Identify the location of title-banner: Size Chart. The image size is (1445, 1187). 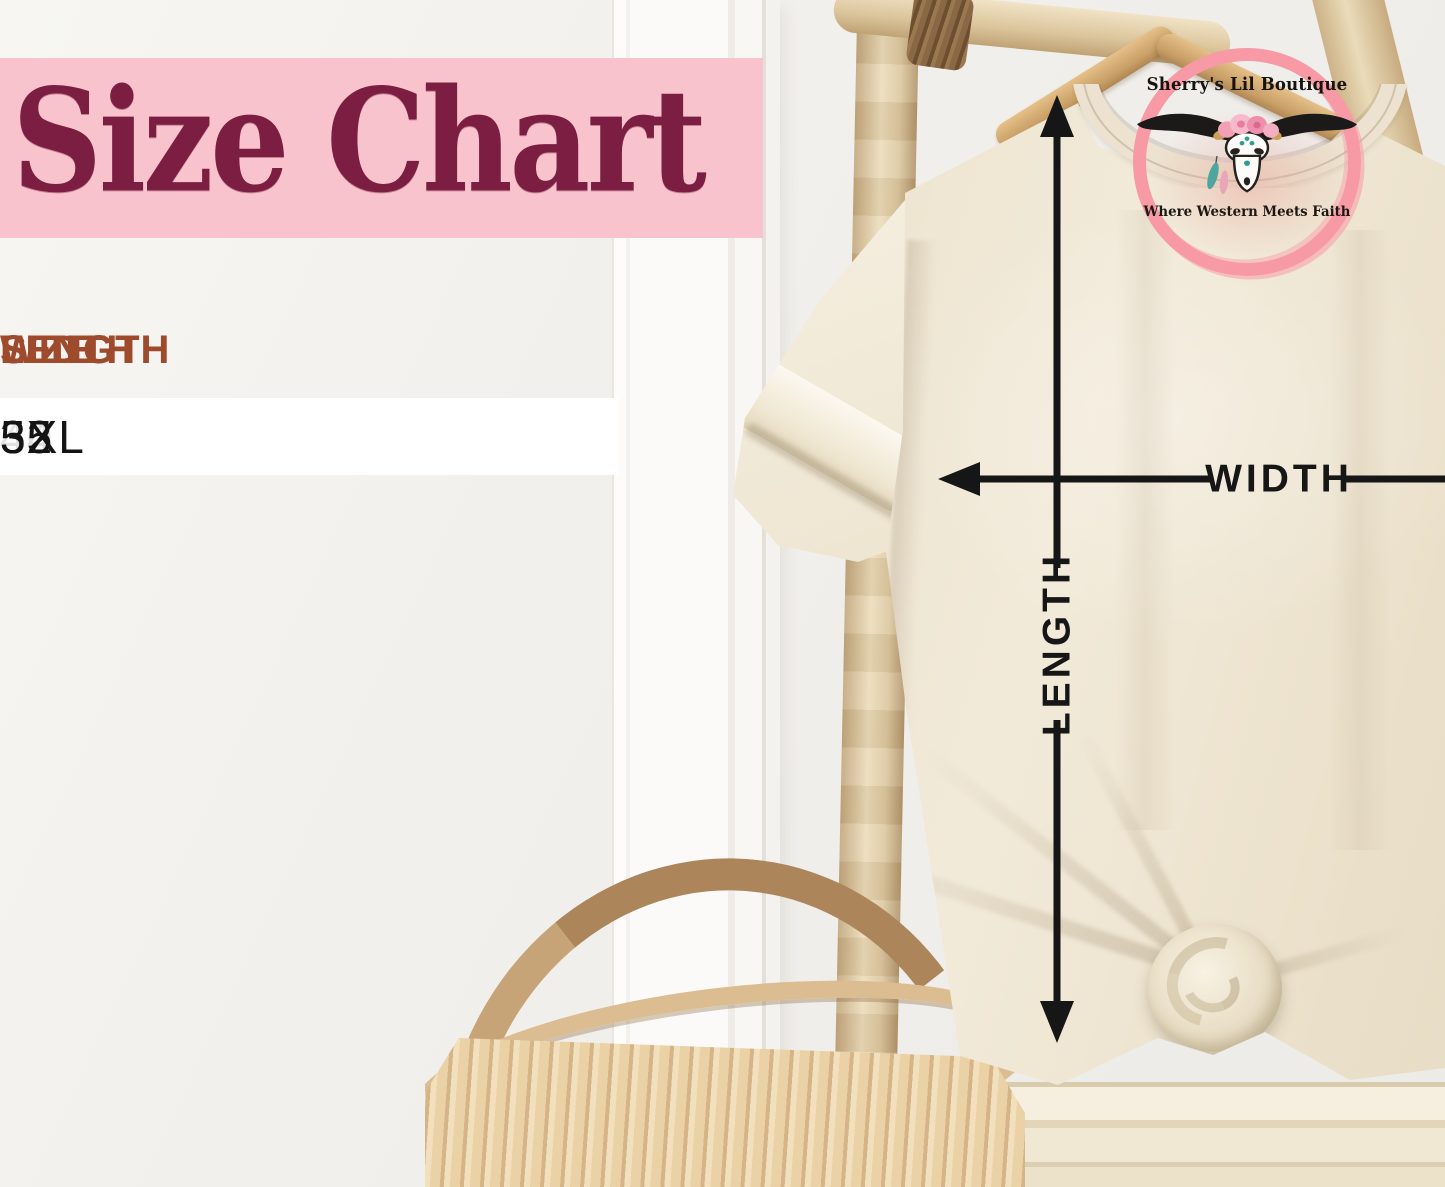
(381, 148).